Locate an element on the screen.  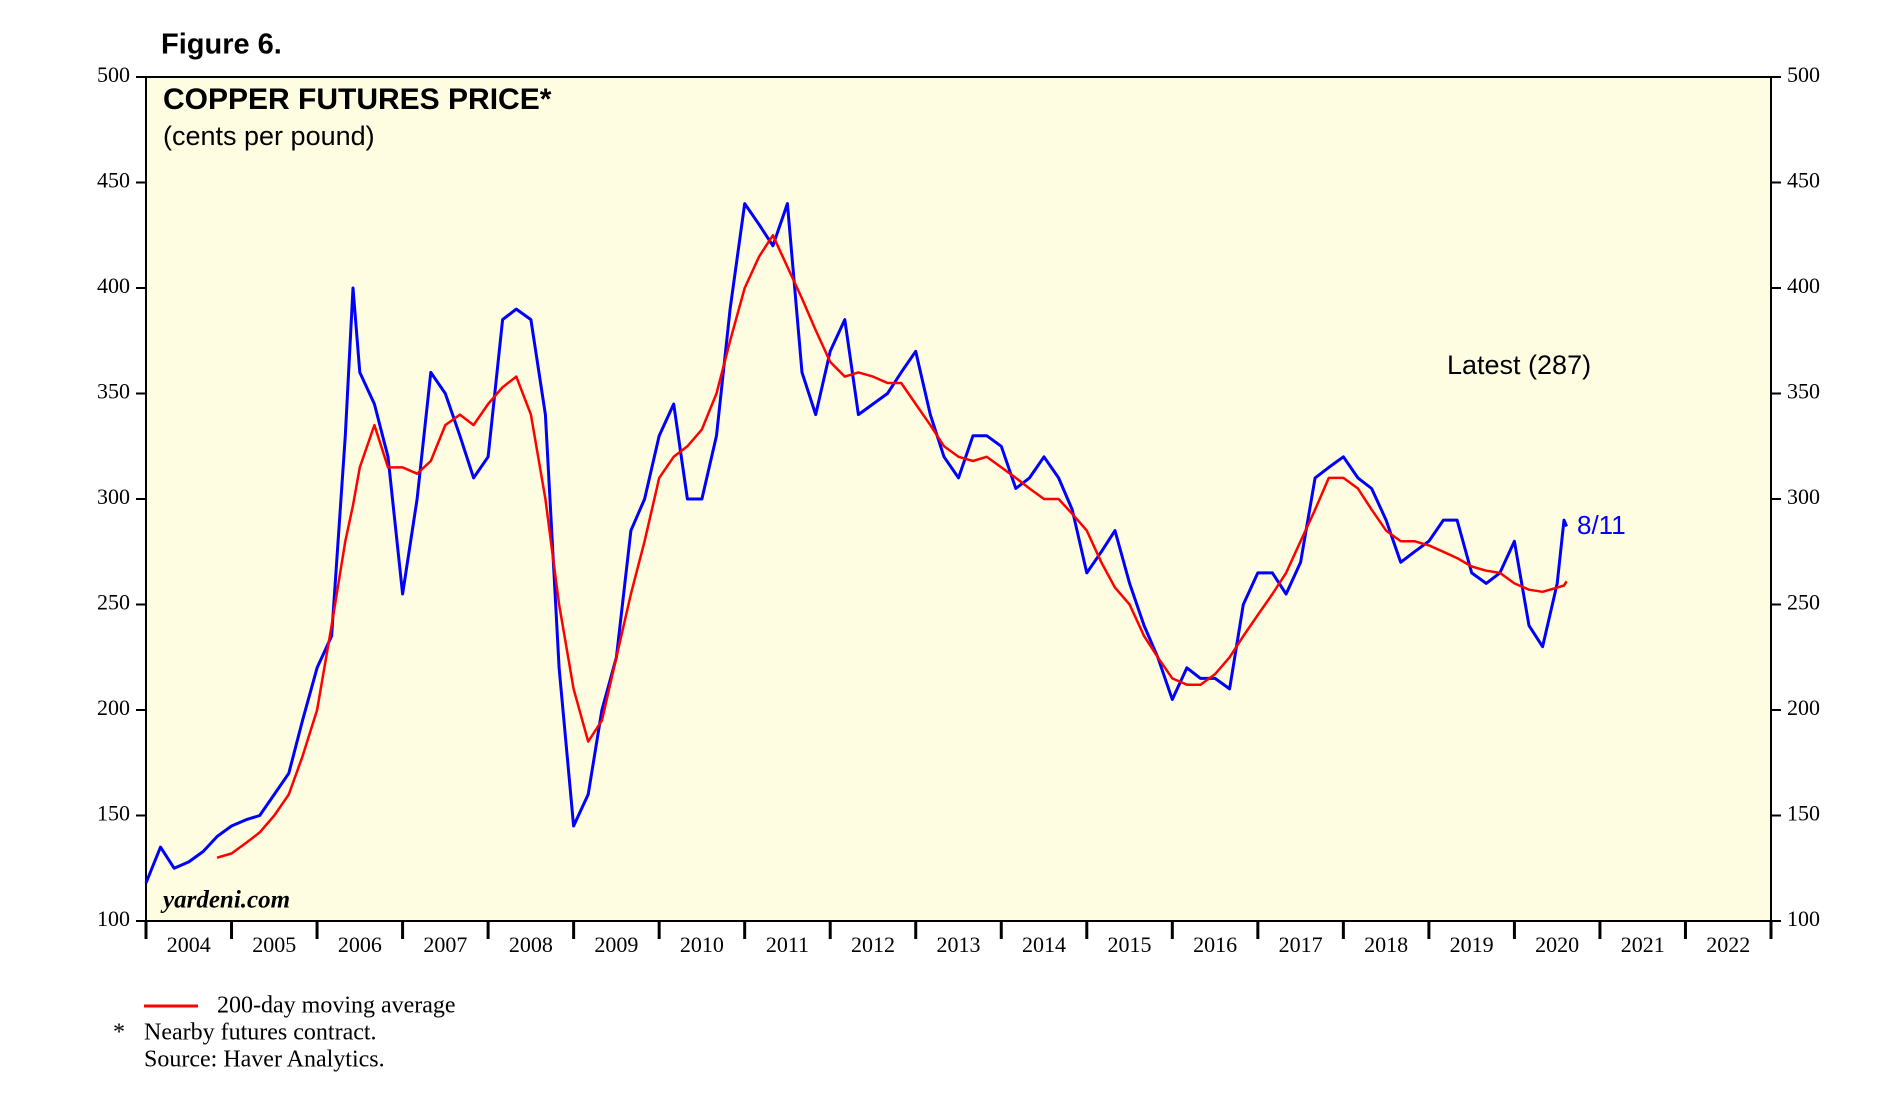
y-tick-label: 250 is located at coordinates (113, 602).